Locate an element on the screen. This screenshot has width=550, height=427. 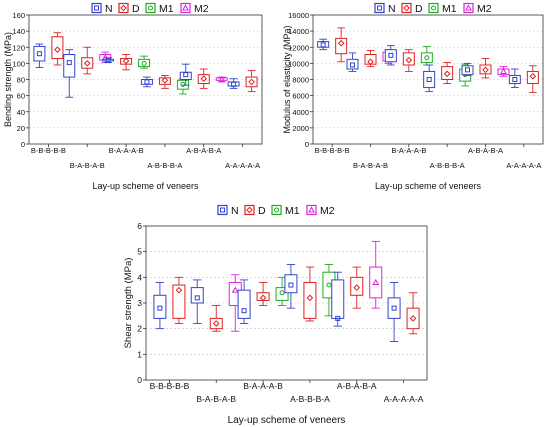
y-tick-label: 6000 is located at coordinates (300, 96).